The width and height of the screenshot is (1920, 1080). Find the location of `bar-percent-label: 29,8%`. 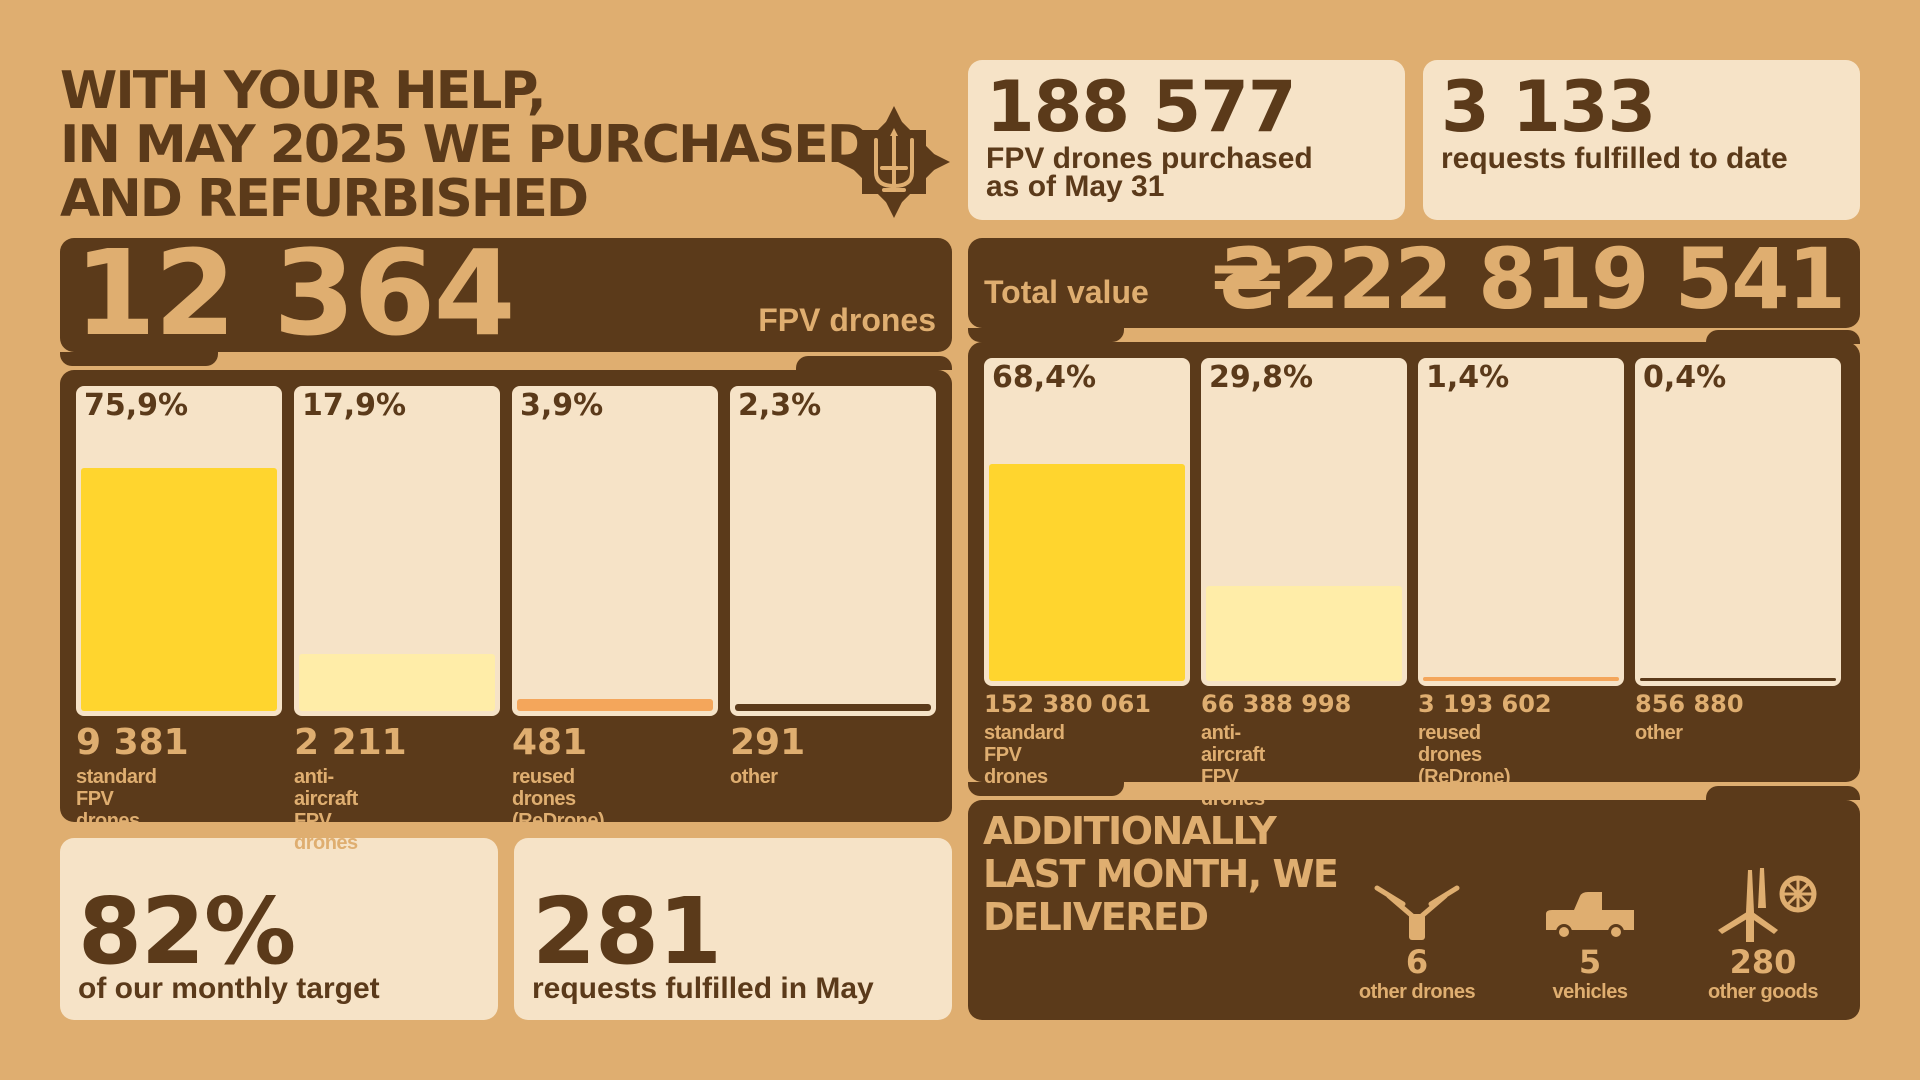

bar-percent-label: 29,8% is located at coordinates (1261, 377).